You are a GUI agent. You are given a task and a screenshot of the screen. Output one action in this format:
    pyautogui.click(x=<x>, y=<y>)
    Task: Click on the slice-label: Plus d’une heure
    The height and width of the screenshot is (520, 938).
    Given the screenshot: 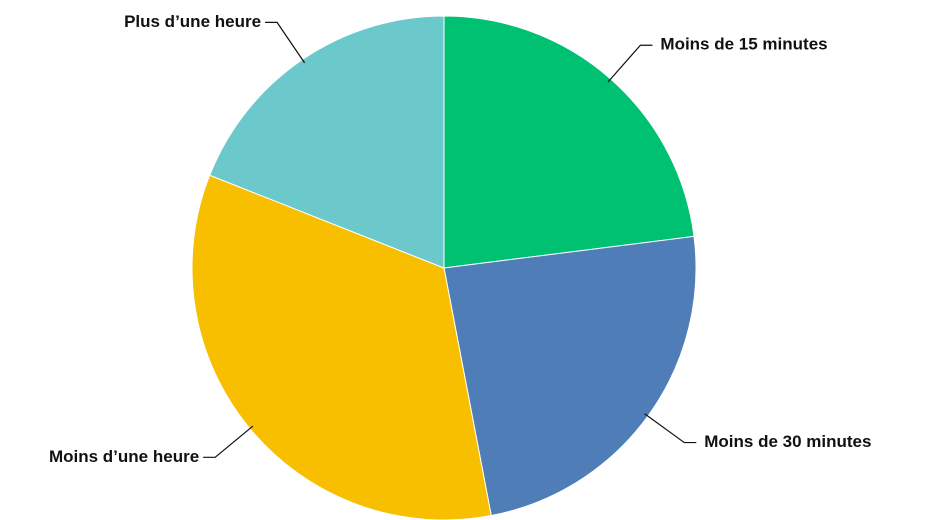 What is the action you would take?
    pyautogui.click(x=192, y=21)
    